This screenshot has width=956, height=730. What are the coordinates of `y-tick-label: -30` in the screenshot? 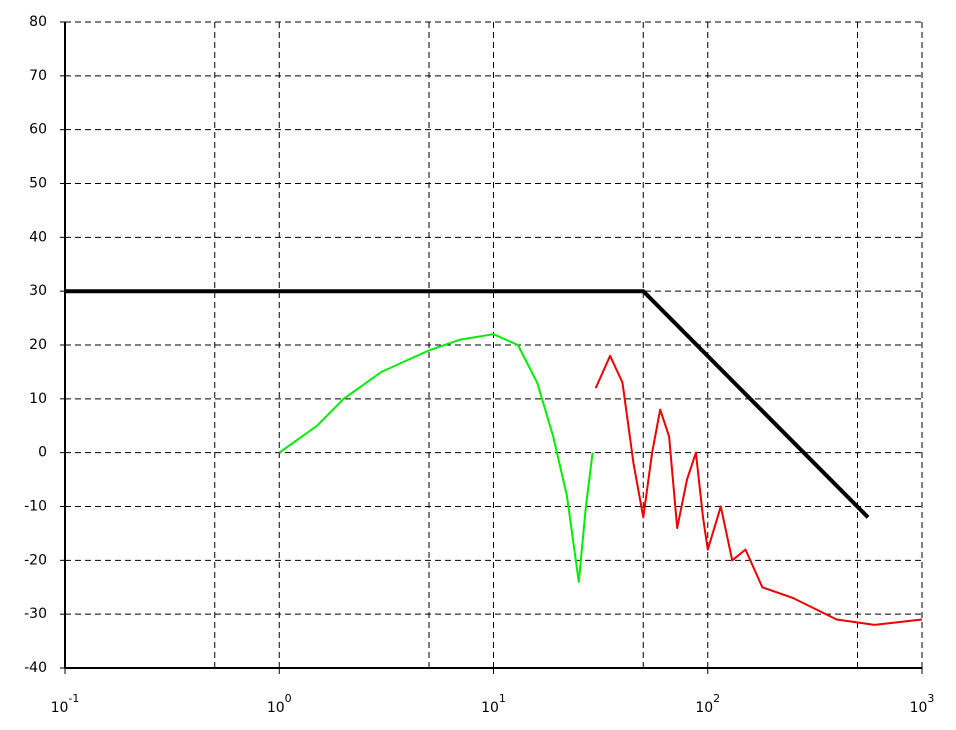 It's located at (35, 614).